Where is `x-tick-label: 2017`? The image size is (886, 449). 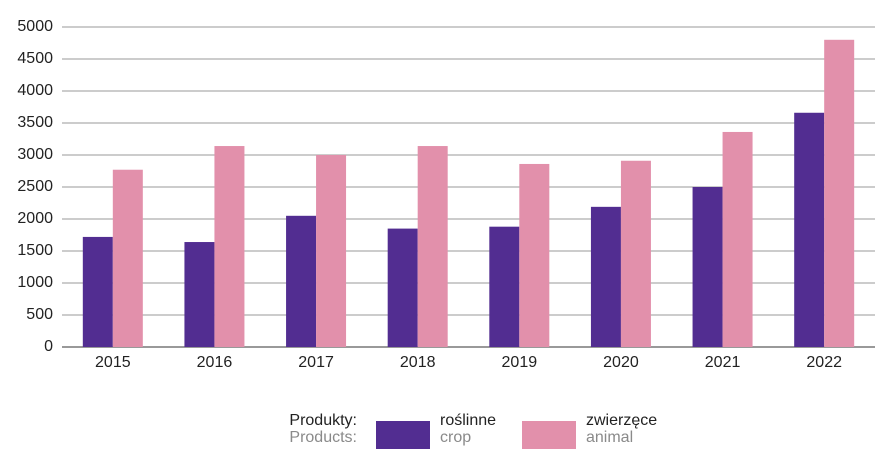
x-tick-label: 2017 is located at coordinates (316, 362).